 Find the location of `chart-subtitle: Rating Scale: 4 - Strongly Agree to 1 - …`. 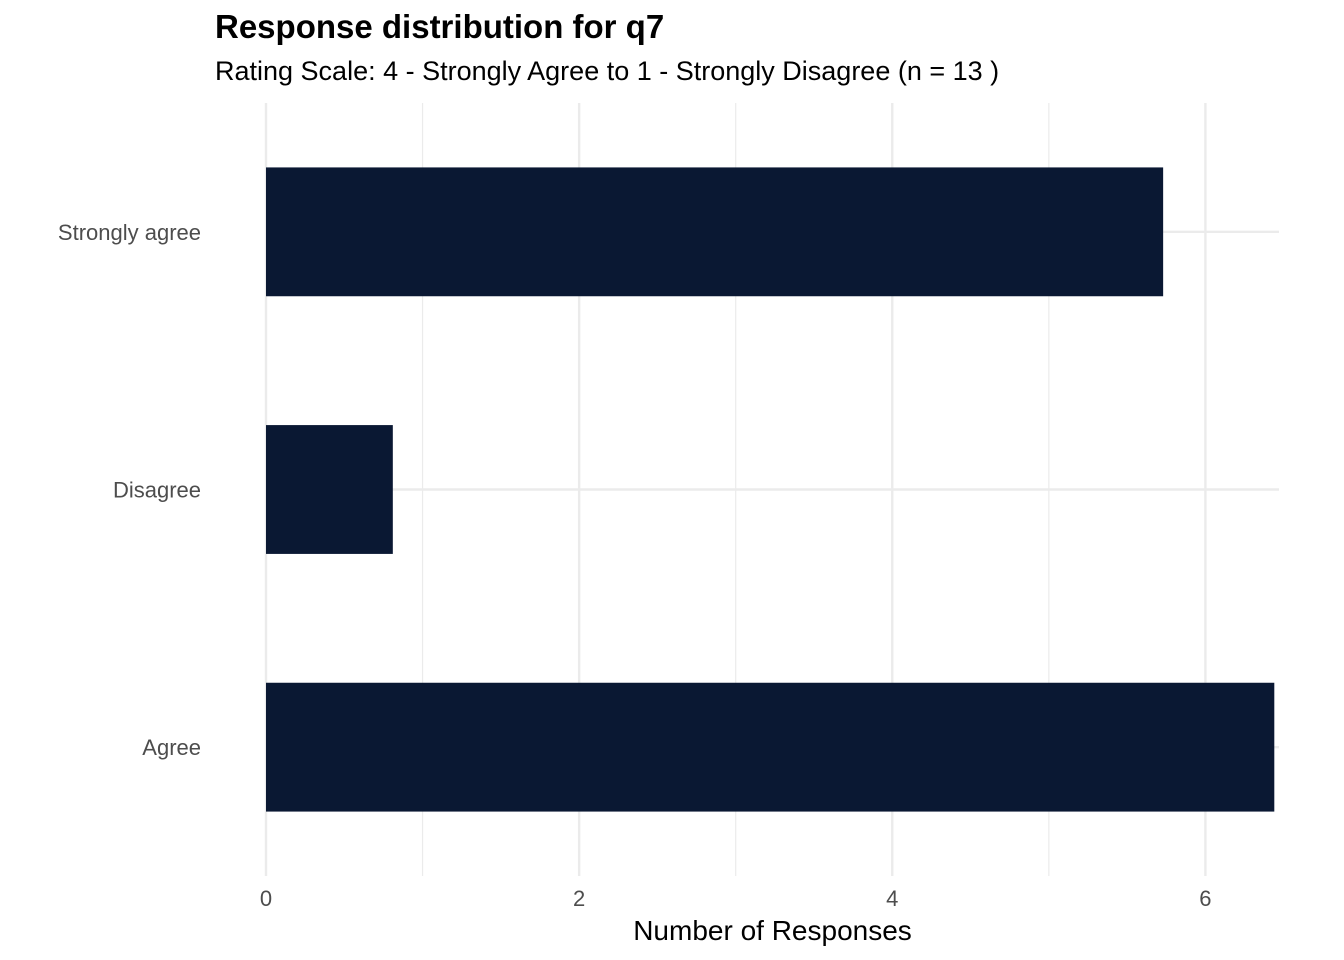

chart-subtitle: Rating Scale: 4 - Strongly Agree to 1 - … is located at coordinates (607, 71).